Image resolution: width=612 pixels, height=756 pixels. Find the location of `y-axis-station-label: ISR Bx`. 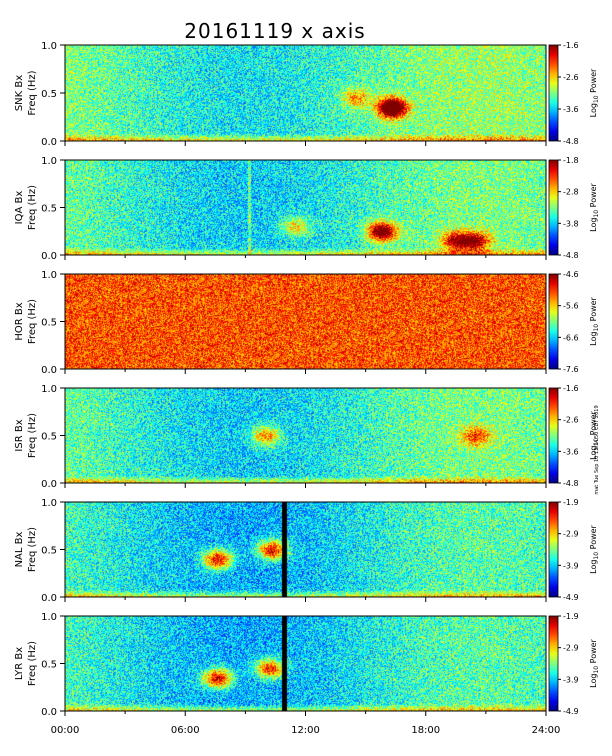

y-axis-station-label: ISR Bx is located at coordinates (19, 435).